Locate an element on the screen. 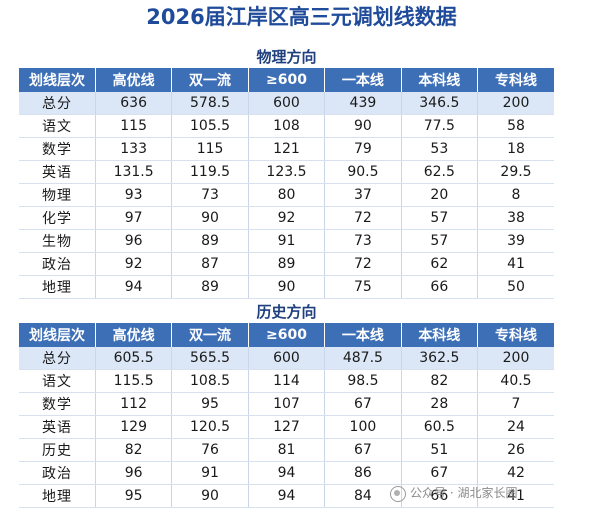 The height and width of the screenshot is (508, 603). header-double-first-class: 双一流 is located at coordinates (210, 80).